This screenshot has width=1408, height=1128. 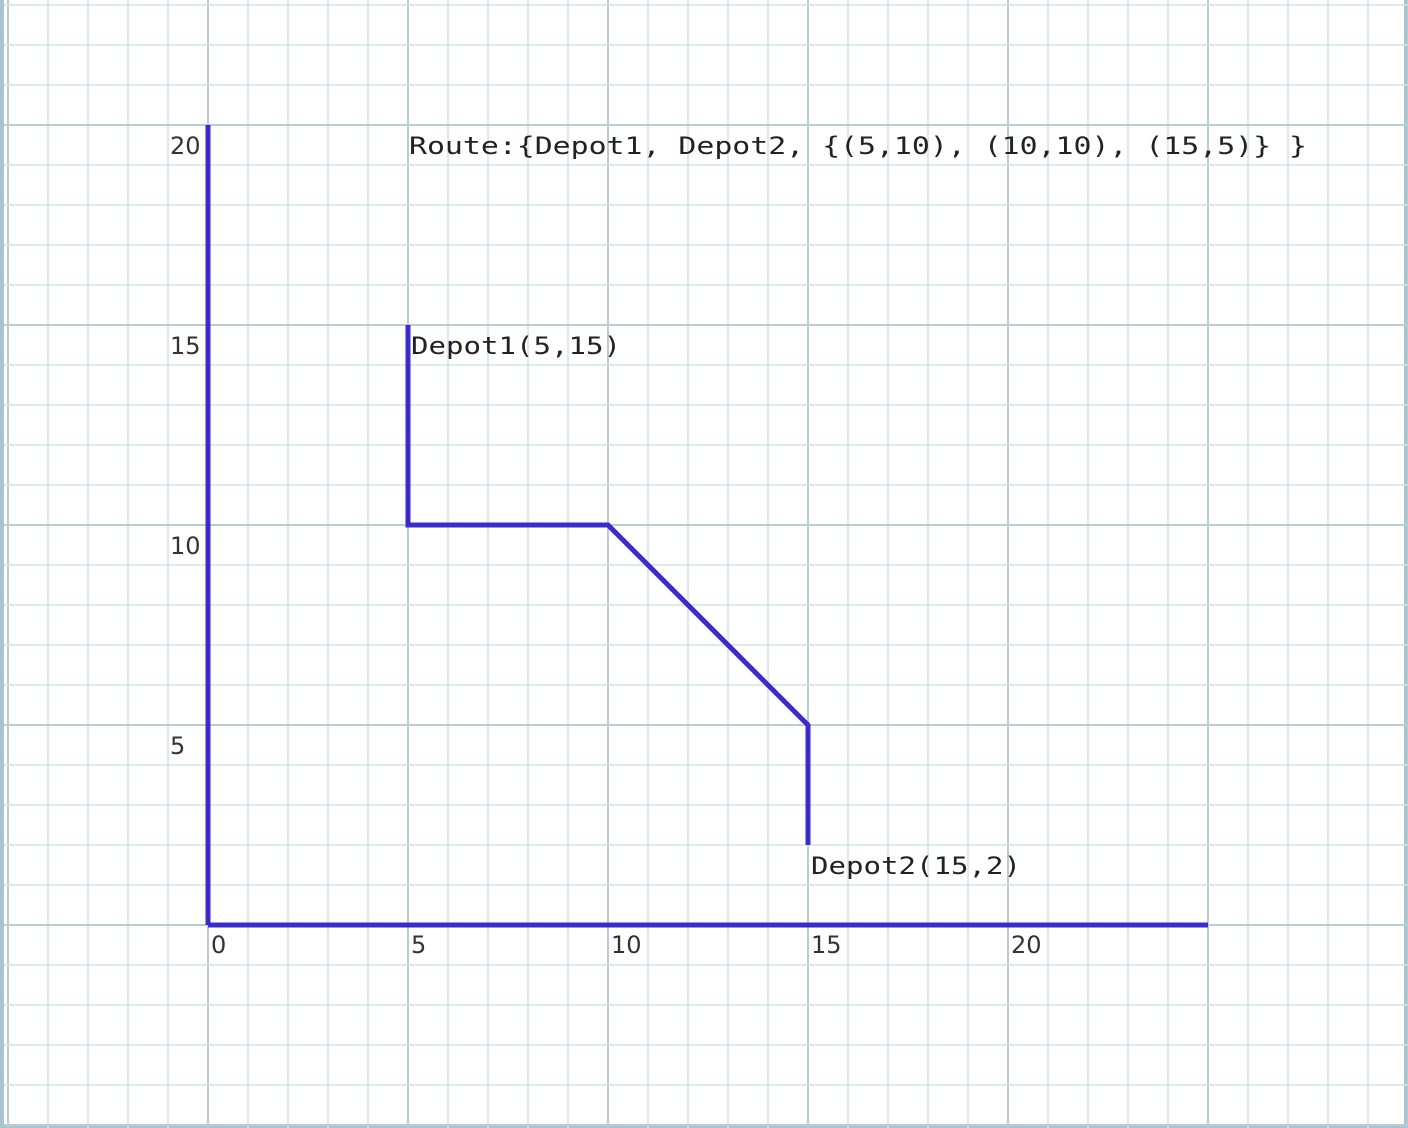 I want to click on x-tick-labels: 0 5 10 15 20, so click(x=626, y=945).